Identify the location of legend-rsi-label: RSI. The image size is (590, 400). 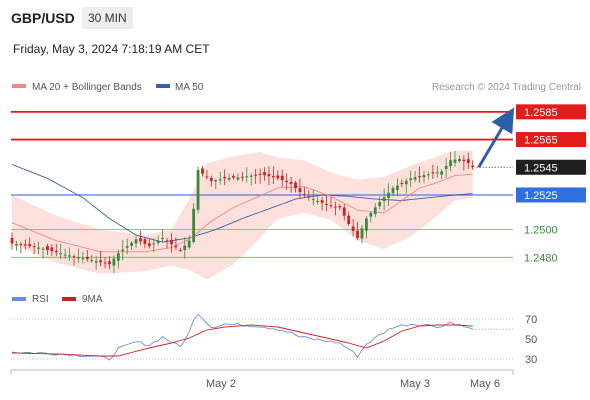
(40, 299).